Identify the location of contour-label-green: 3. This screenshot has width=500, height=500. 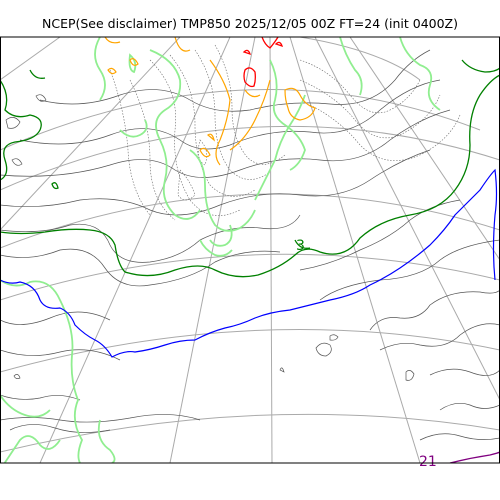
(300, 246).